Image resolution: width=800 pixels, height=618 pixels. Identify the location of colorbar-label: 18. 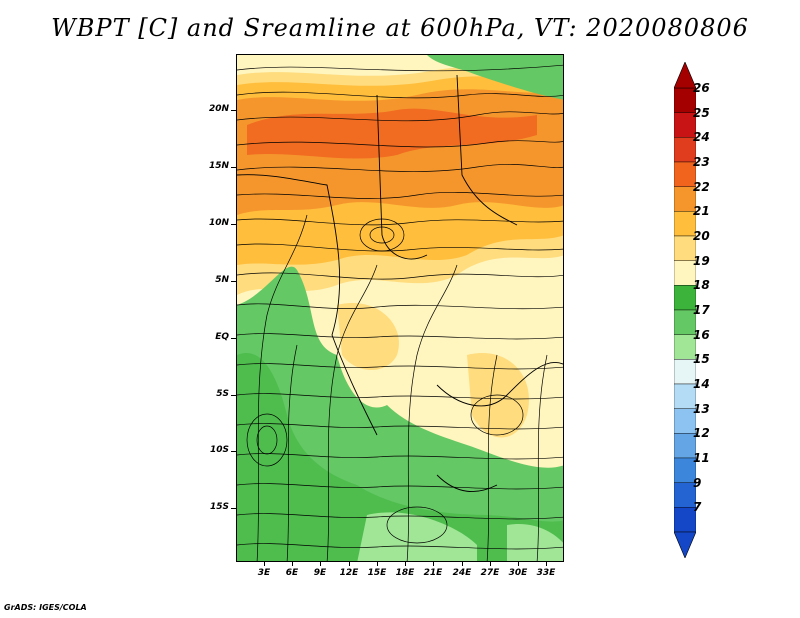
(701, 285).